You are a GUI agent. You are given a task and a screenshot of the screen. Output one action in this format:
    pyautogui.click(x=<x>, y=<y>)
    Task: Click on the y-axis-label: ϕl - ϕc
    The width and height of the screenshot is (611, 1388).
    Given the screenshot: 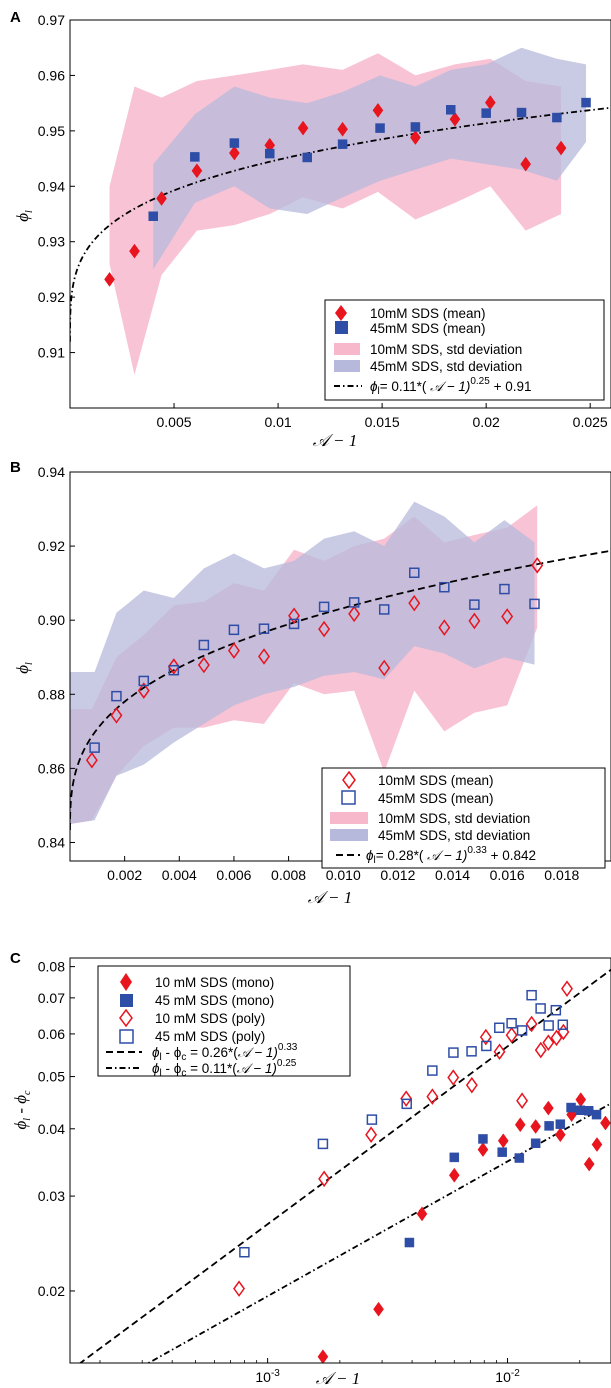 What is the action you would take?
    pyautogui.click(x=22, y=1110)
    